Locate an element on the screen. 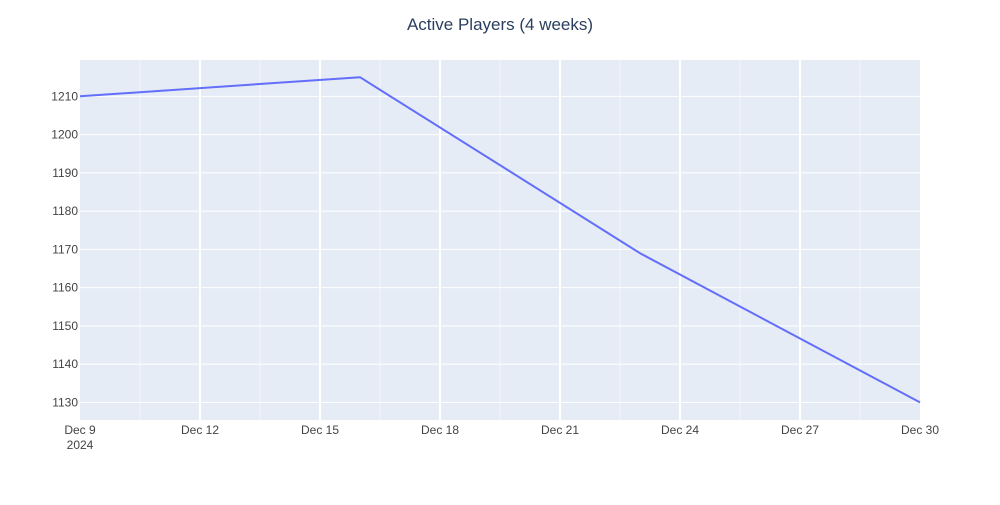  x-tick-year-label: 2024 is located at coordinates (80, 445).